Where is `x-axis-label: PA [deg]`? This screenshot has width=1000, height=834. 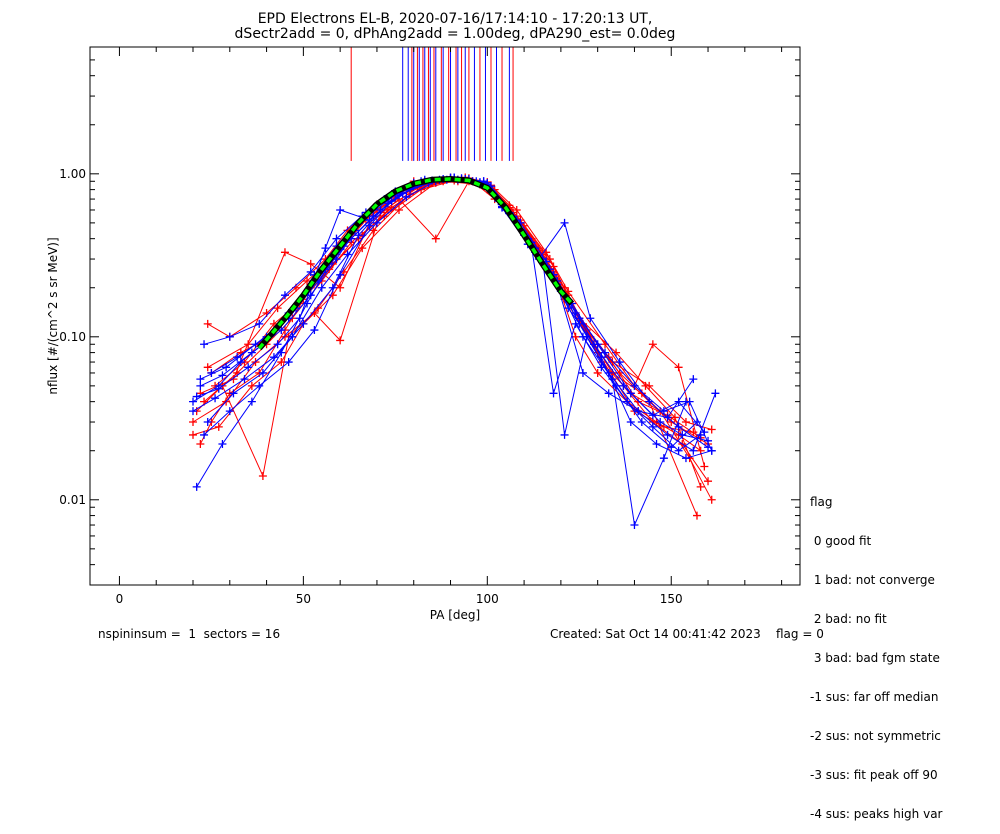
x-axis-label: PA [deg] is located at coordinates (455, 615).